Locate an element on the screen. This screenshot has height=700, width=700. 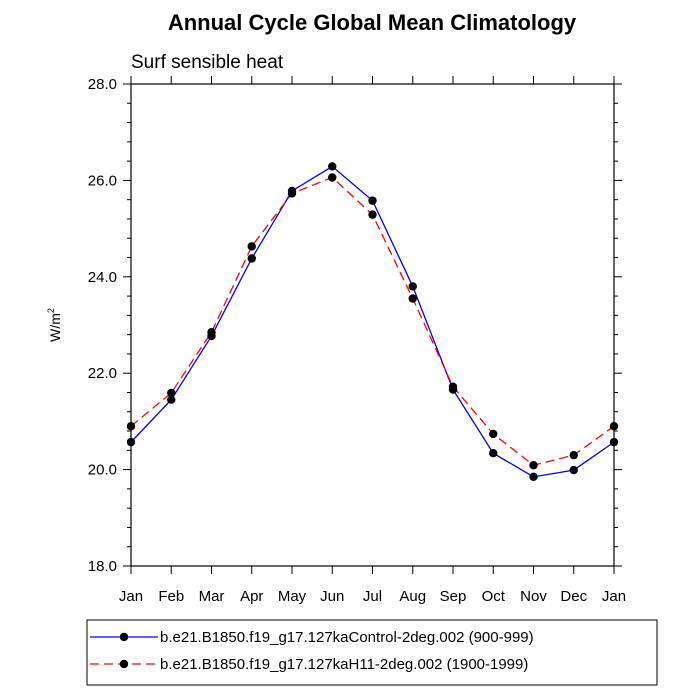
x-tick-label: Feb is located at coordinates (171, 596).